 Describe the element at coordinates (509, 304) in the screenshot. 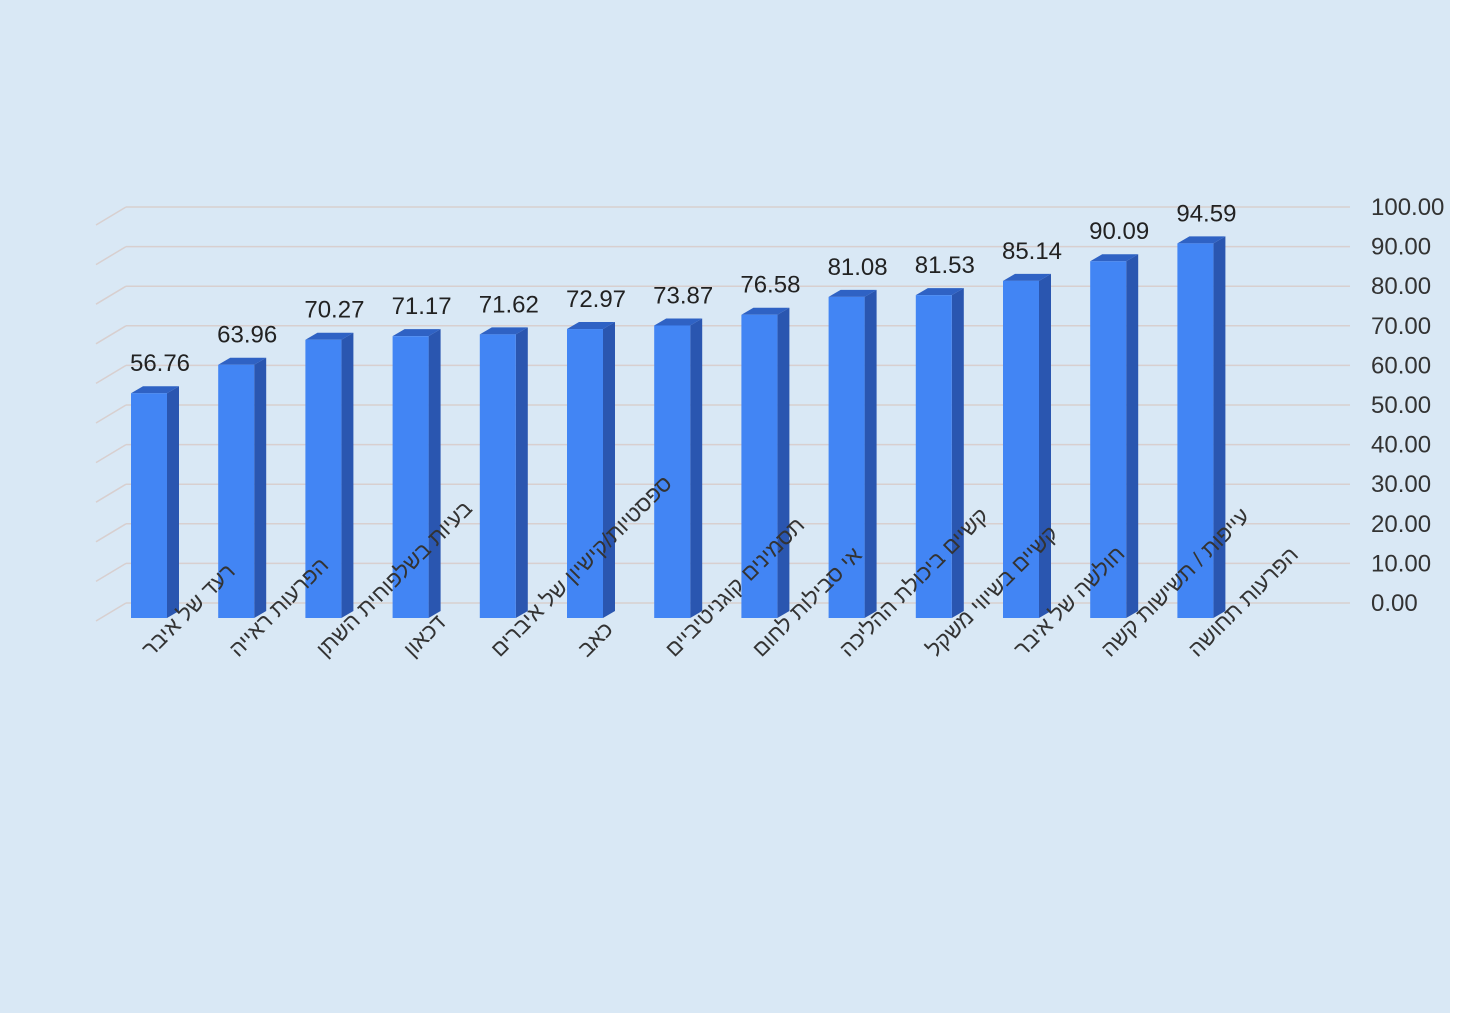

I see `value-label: 71.62` at that location.